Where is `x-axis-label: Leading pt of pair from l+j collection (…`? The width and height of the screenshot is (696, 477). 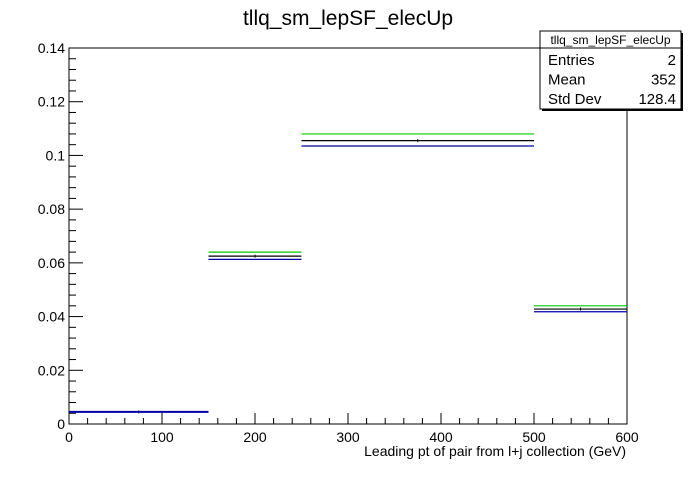 x-axis-label: Leading pt of pair from l+j collection (… is located at coordinates (495, 451).